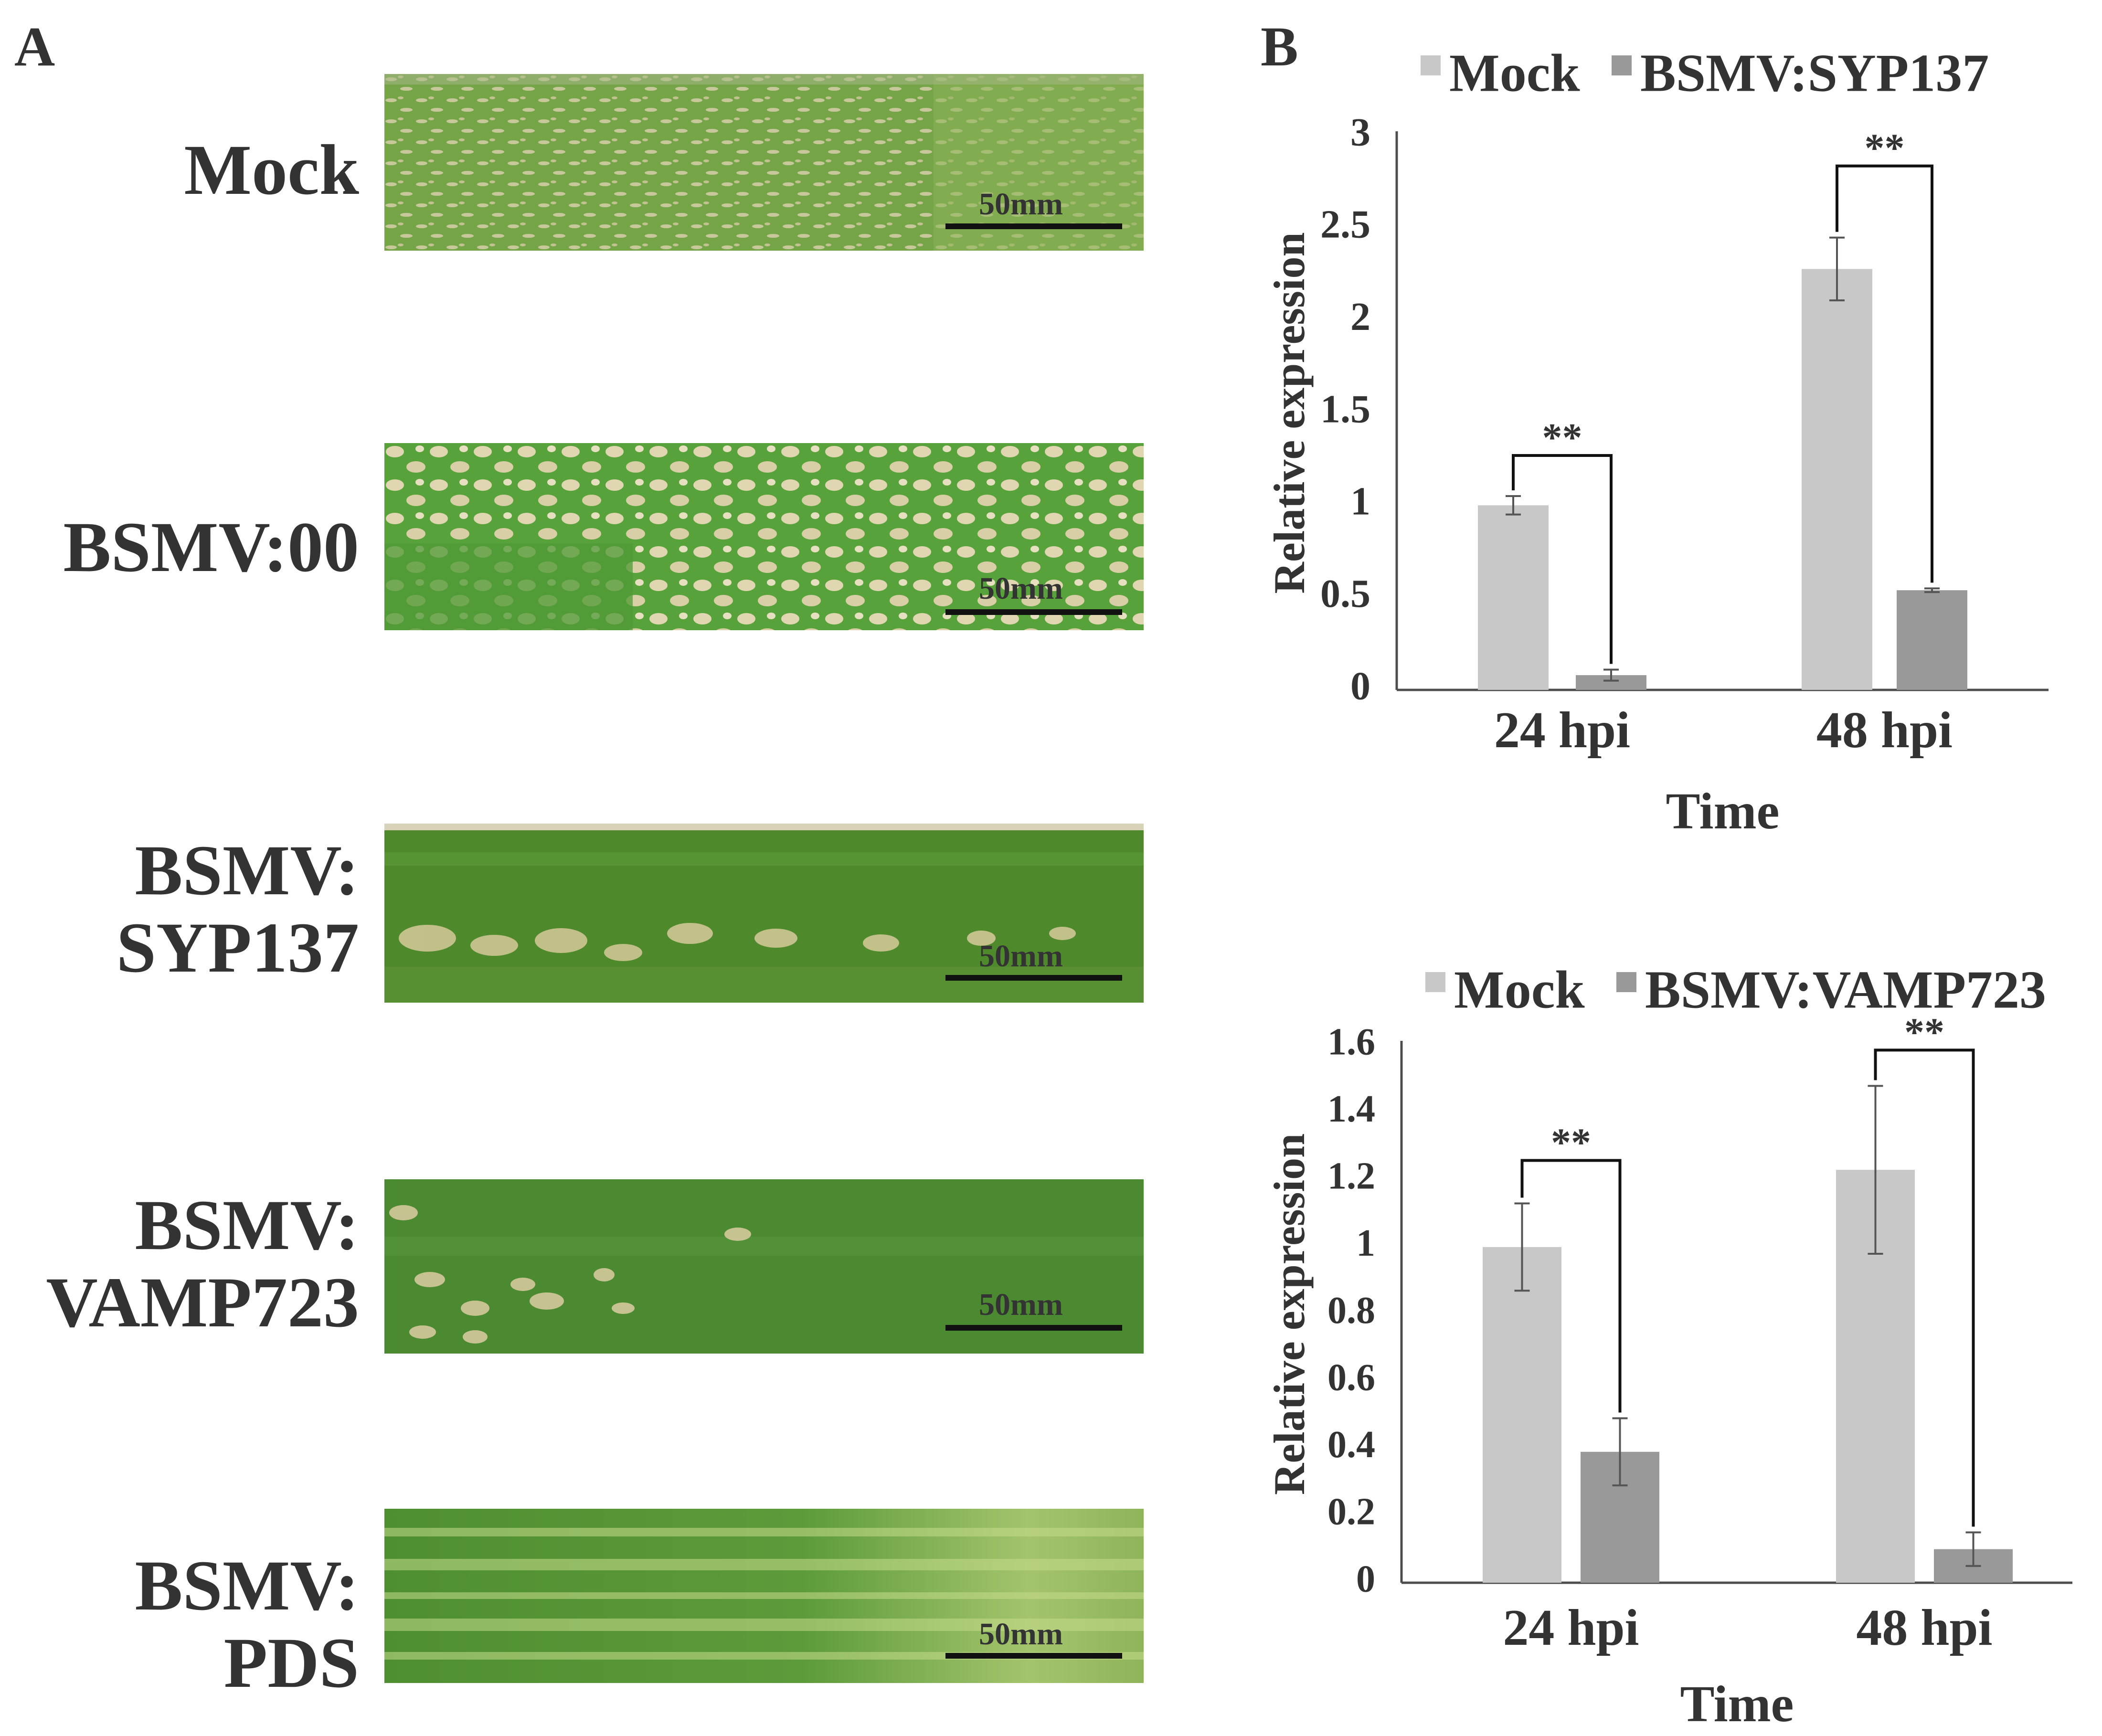  What do you see at coordinates (764, 913) in the screenshot?
I see `leaf-image-syp137` at bounding box center [764, 913].